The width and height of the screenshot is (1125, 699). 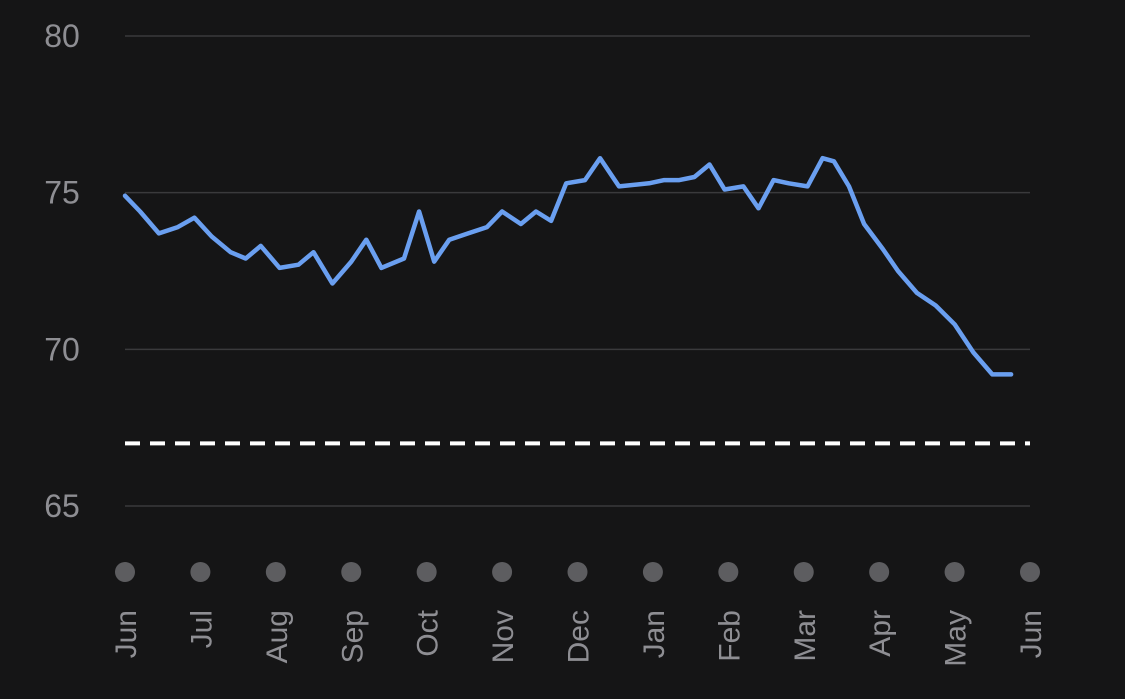 What do you see at coordinates (62, 349) in the screenshot?
I see `y-tick-label: 70` at bounding box center [62, 349].